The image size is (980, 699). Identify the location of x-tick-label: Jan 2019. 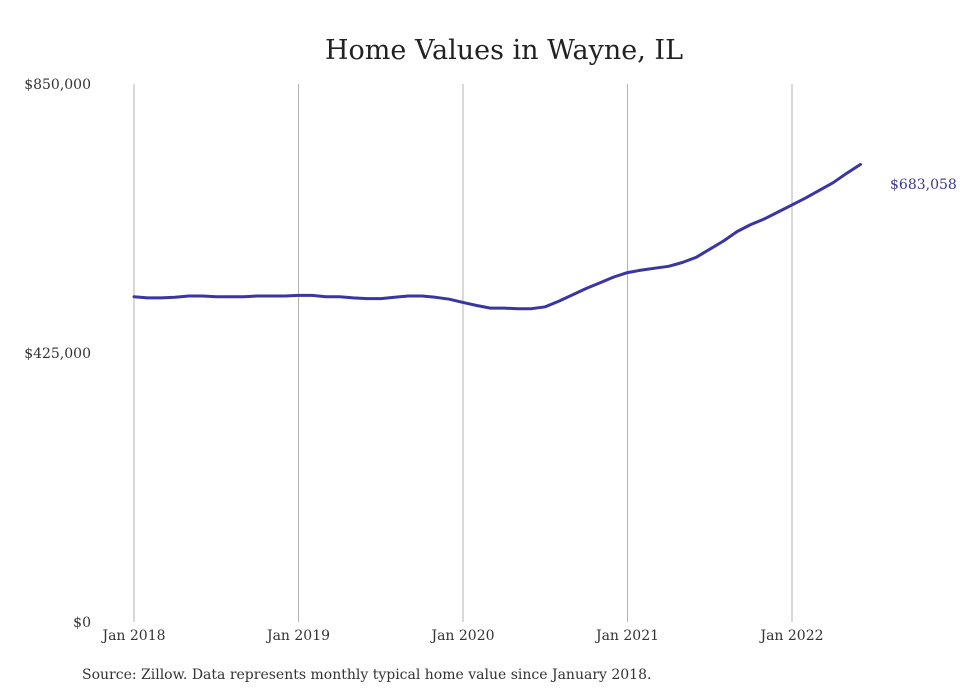
(297, 636).